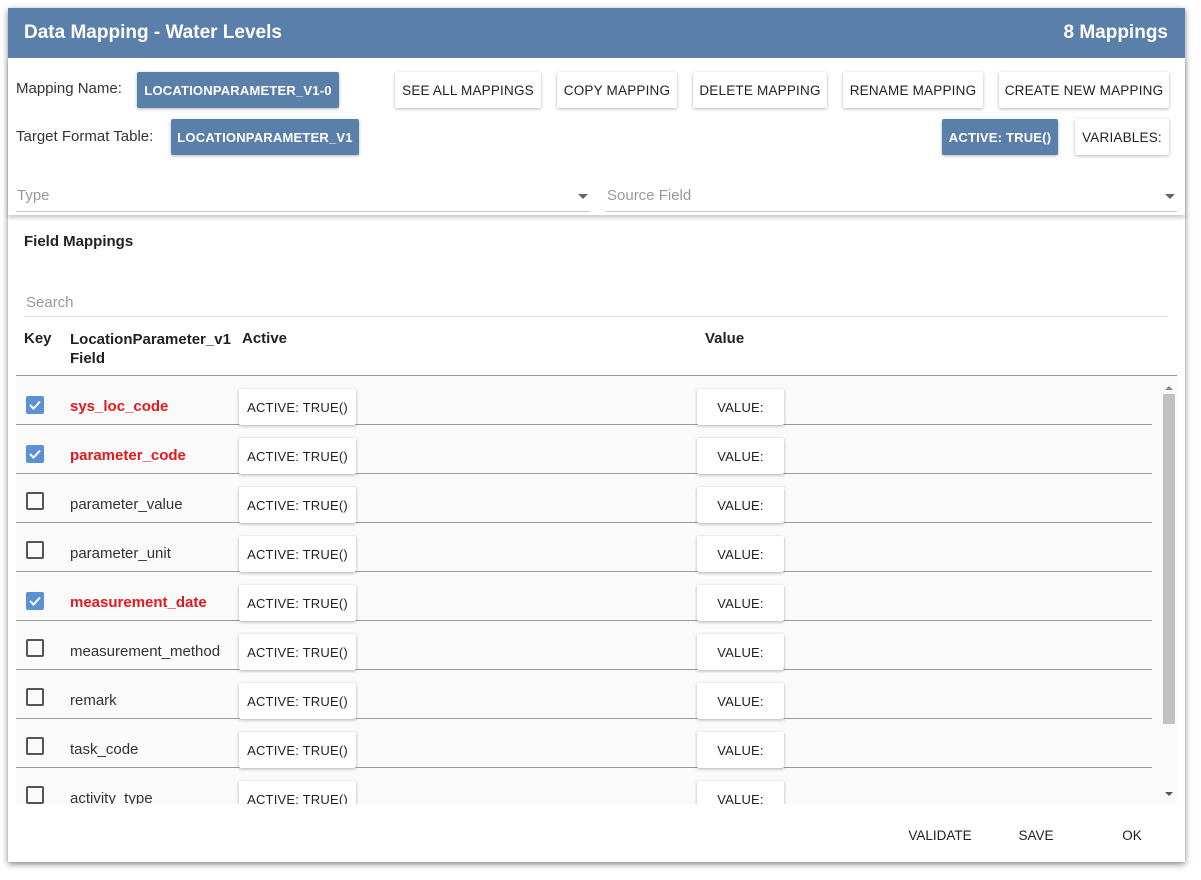 The image size is (1201, 880). What do you see at coordinates (303, 211) in the screenshot?
I see `type-underline` at bounding box center [303, 211].